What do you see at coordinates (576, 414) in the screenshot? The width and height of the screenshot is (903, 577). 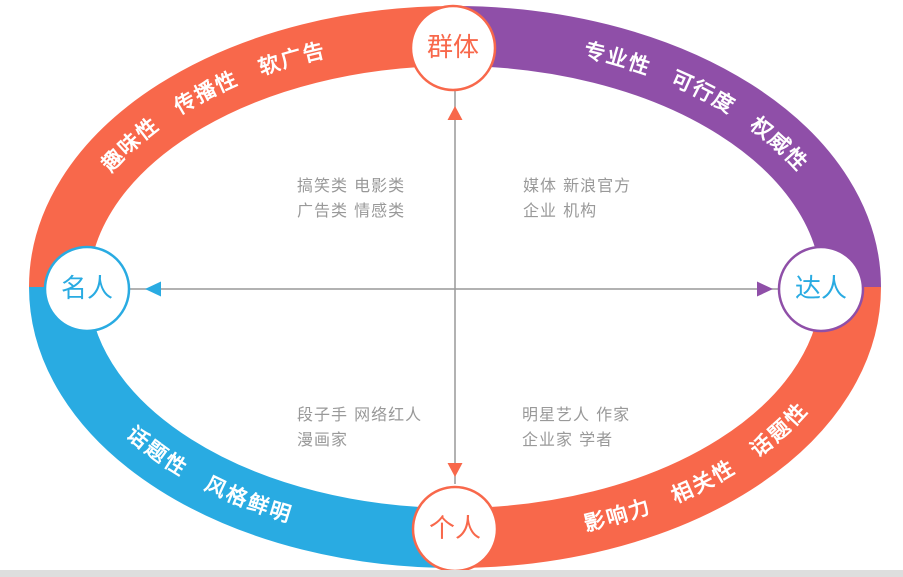 I see `quadrant-bottom-right-line1: 明星艺人 作家` at bounding box center [576, 414].